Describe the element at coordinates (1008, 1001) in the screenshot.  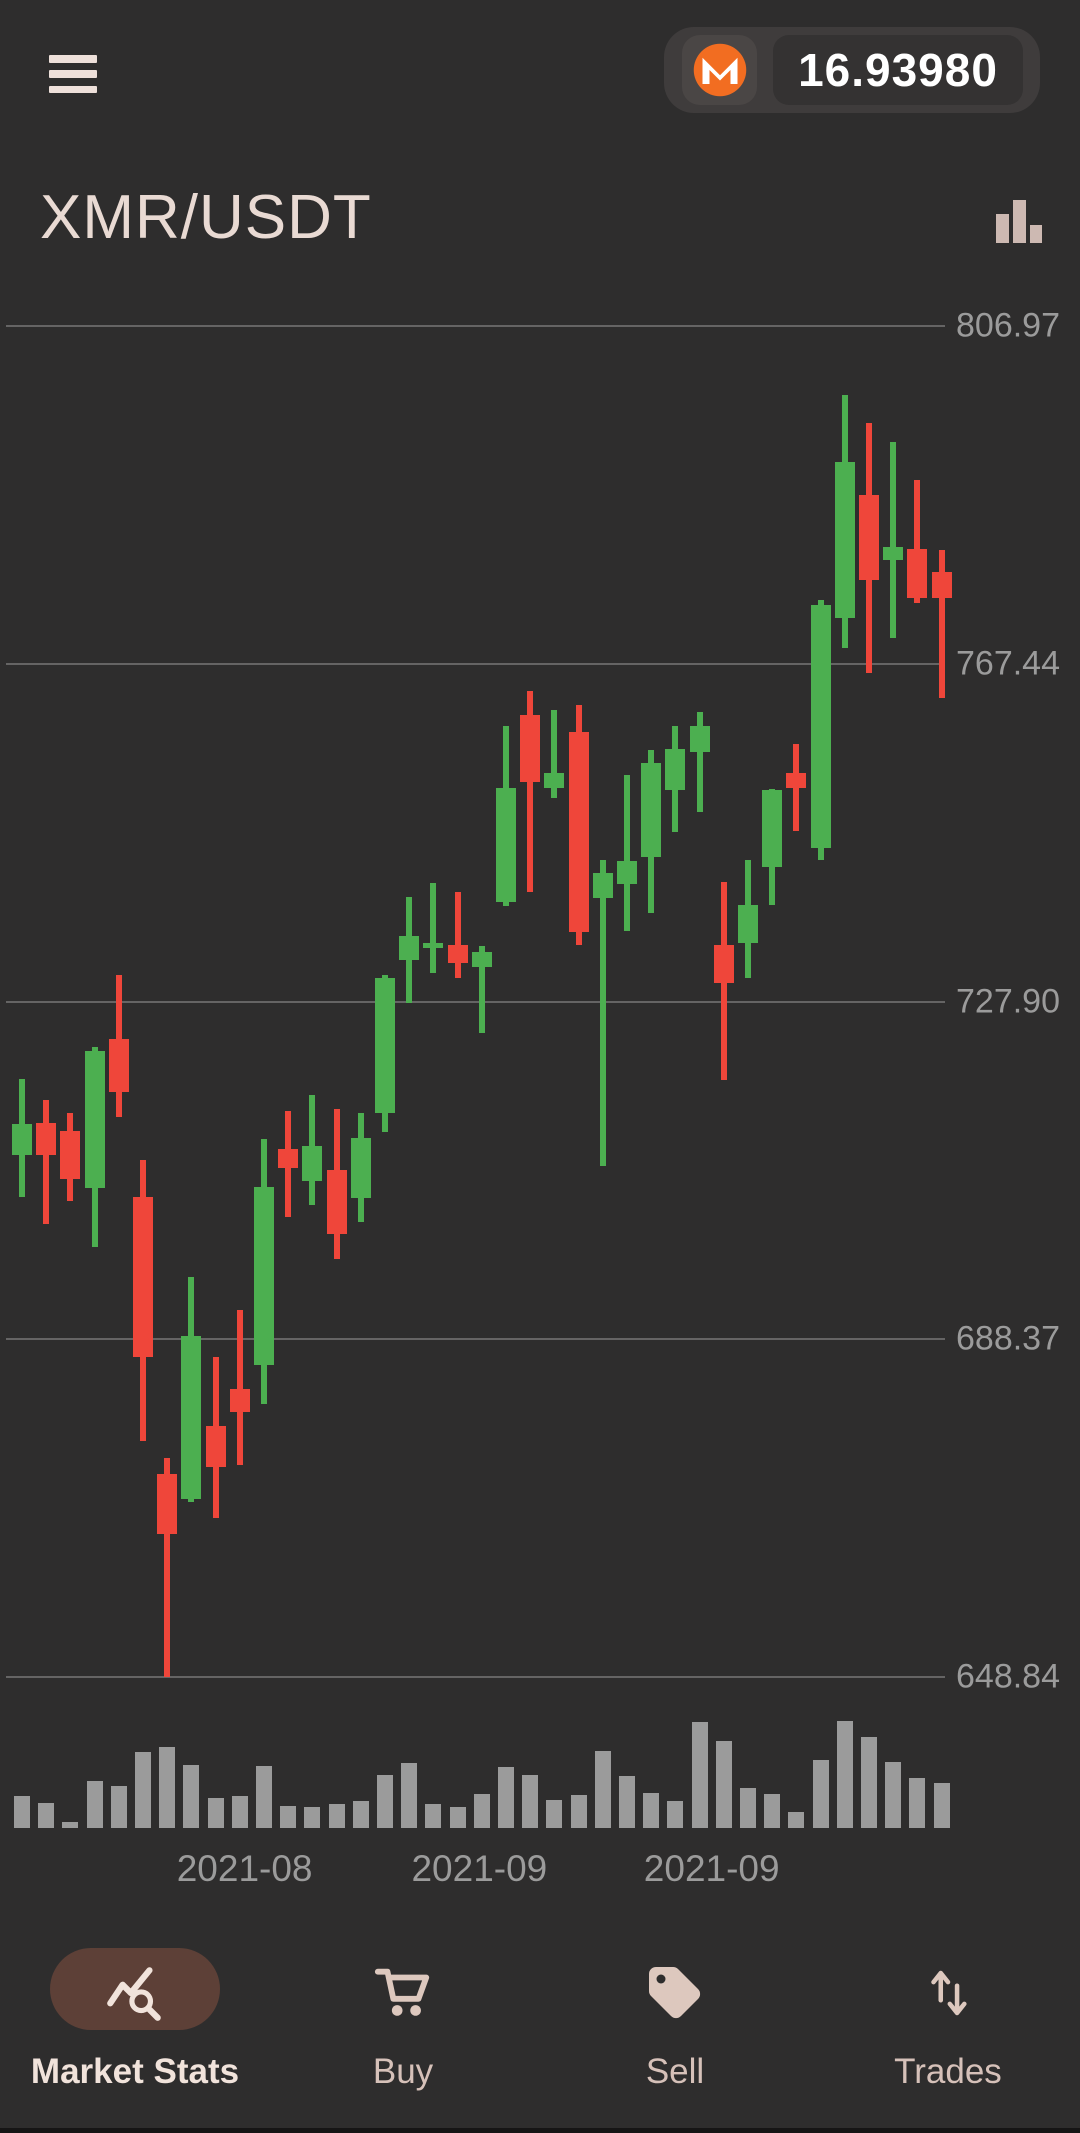
I see `y-axis-label: 727.90` at that location.